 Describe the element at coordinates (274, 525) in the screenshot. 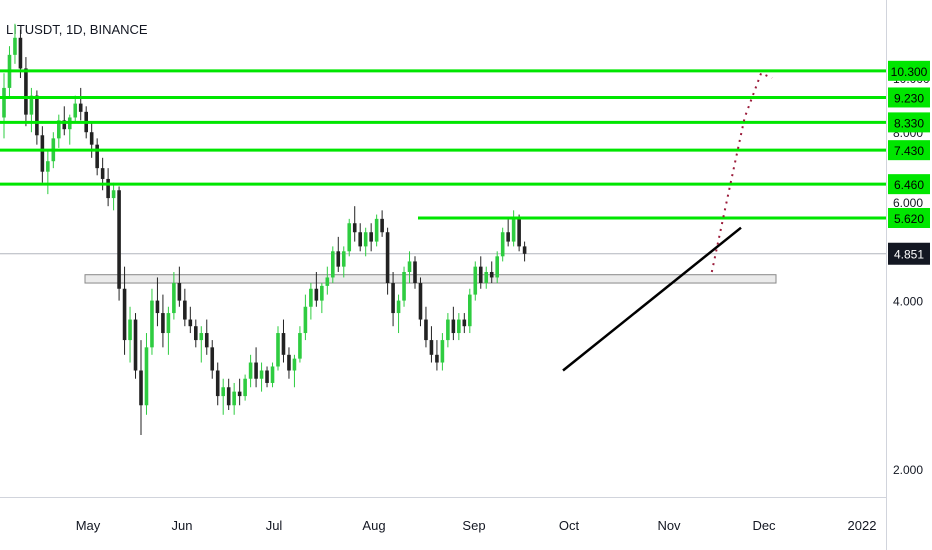

I see `x-tick-label: Jul` at that location.